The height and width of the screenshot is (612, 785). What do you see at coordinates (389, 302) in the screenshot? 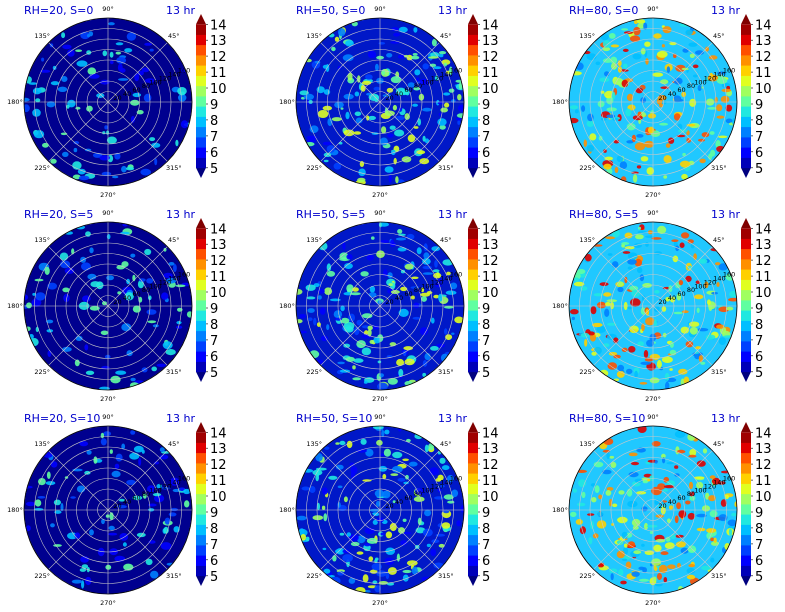
I see `radial-label: 20` at bounding box center [389, 302].